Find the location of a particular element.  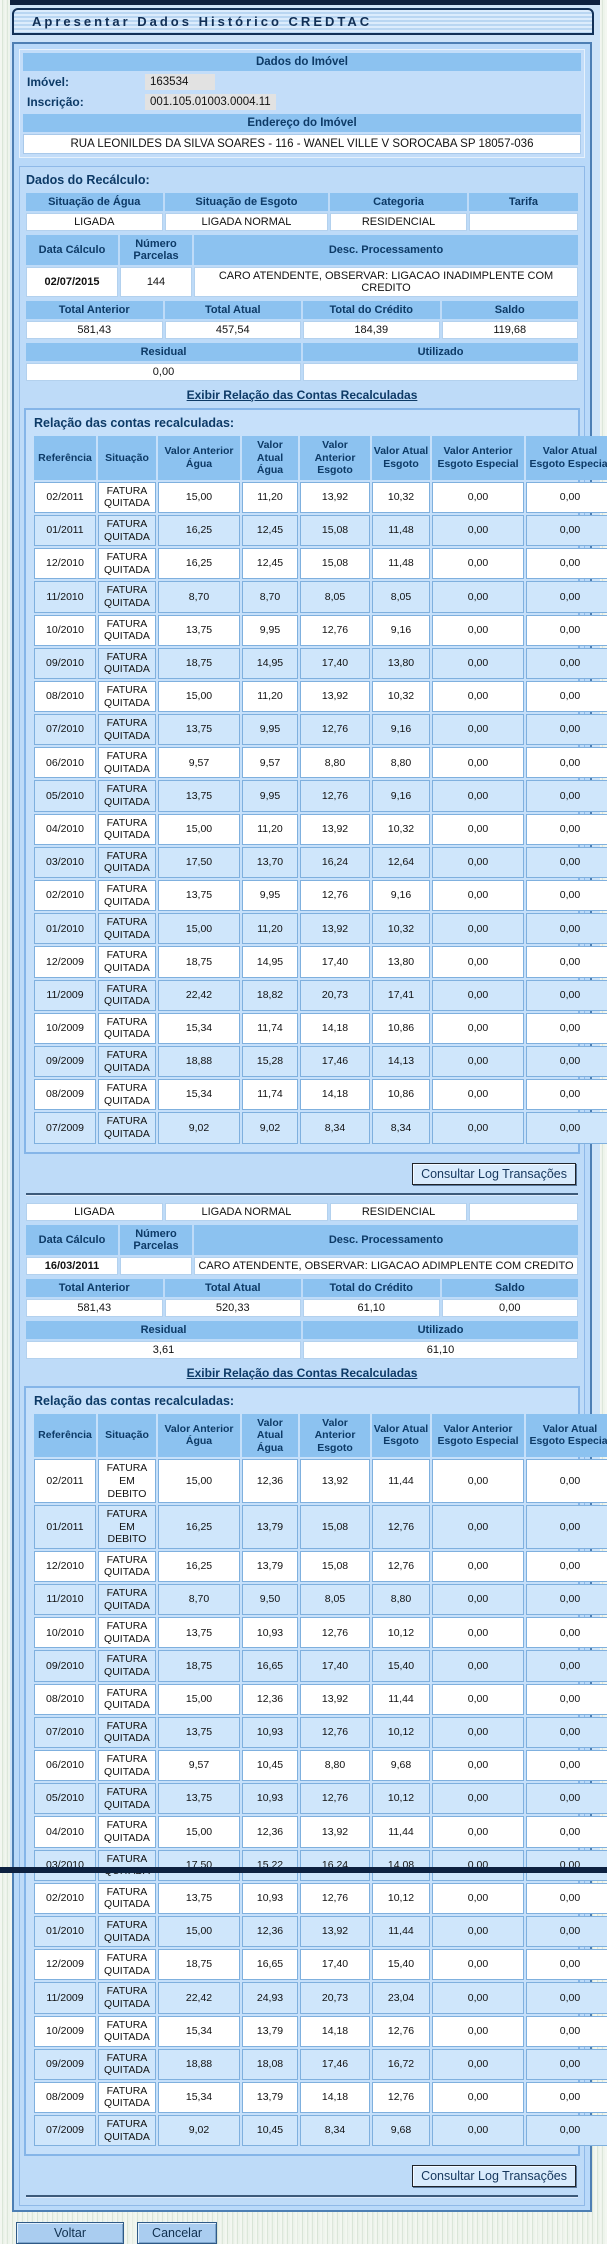

table-cell: 11,48 is located at coordinates (401, 564).